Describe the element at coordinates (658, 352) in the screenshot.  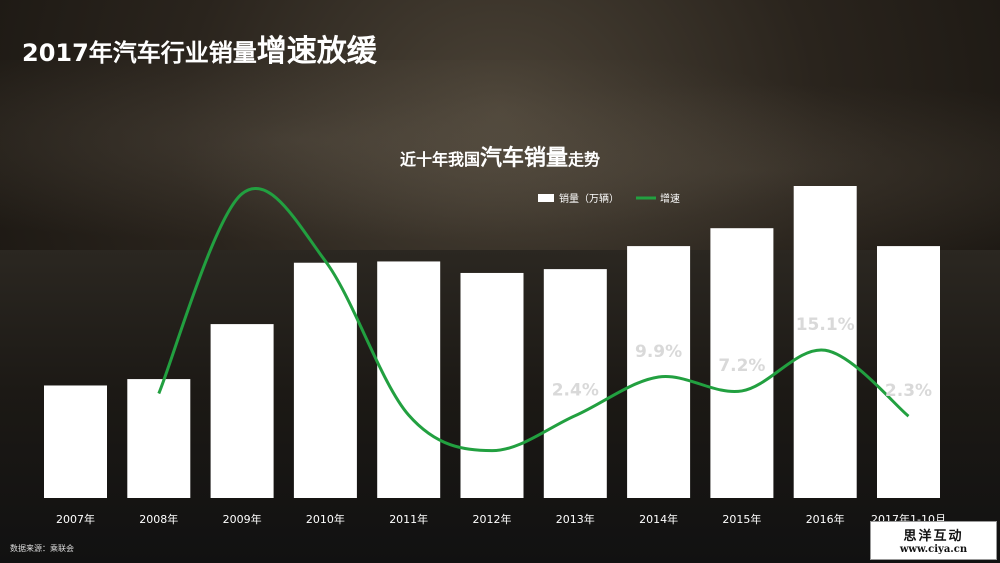
I see `data-label: 9.9%` at that location.